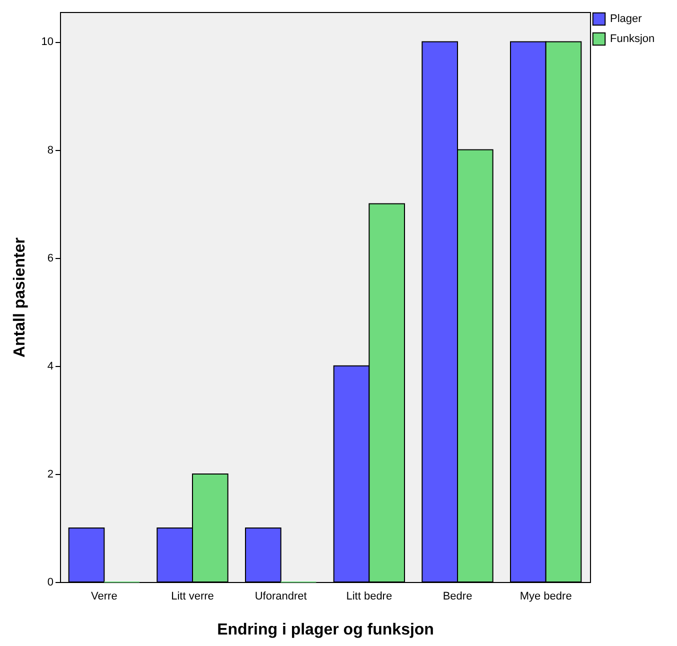 The image size is (677, 646). Describe the element at coordinates (325, 630) in the screenshot. I see `x-axis-title: Endring i plager og funksjon` at that location.